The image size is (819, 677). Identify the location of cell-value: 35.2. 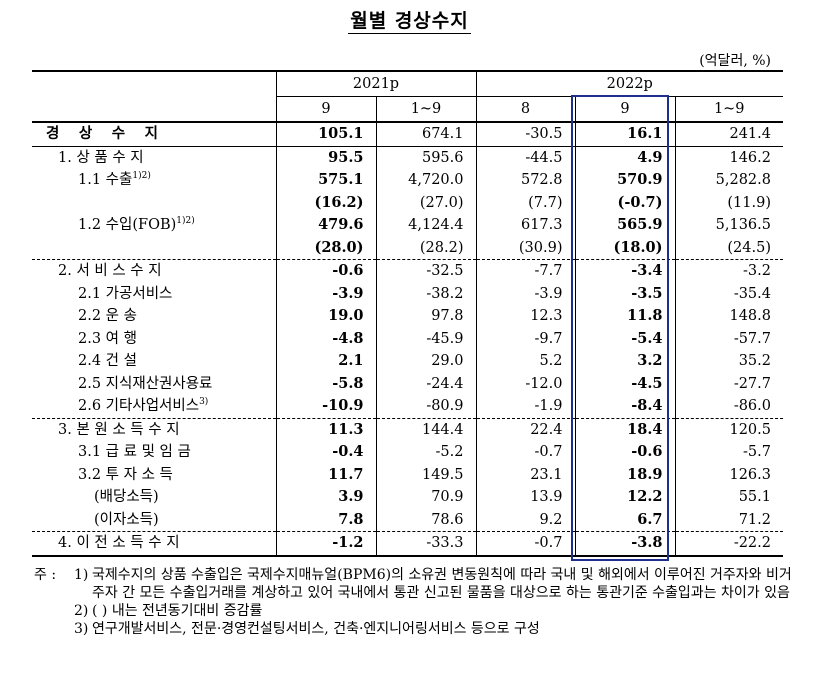
(728, 361).